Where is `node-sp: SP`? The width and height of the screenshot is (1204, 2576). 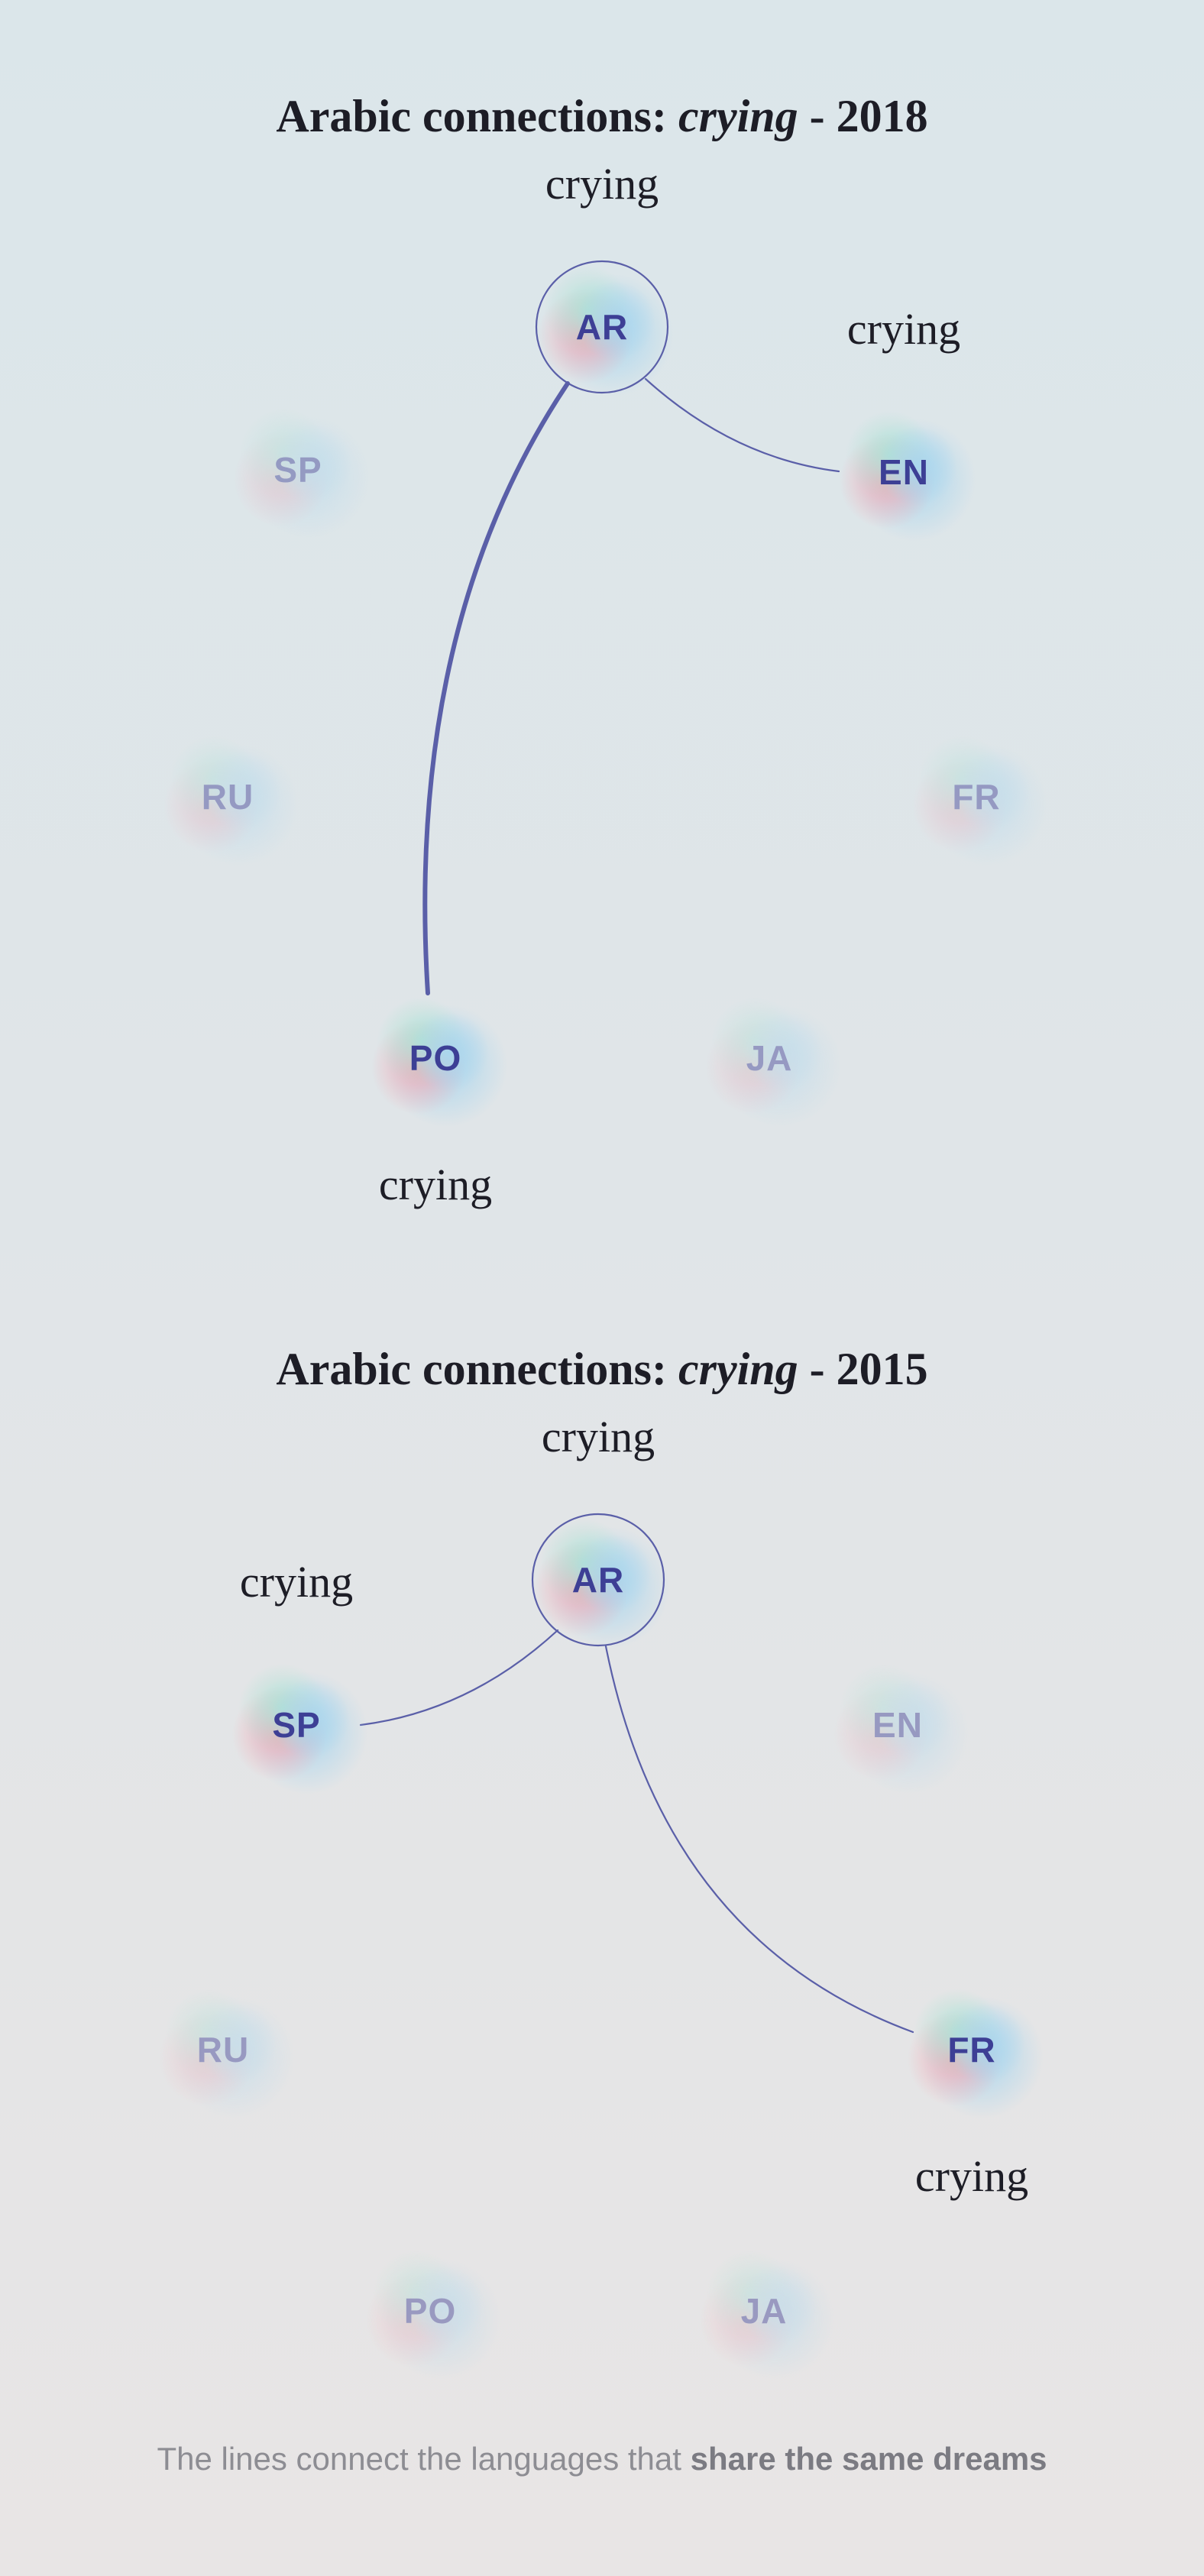
node-sp: SP is located at coordinates (302, 474).